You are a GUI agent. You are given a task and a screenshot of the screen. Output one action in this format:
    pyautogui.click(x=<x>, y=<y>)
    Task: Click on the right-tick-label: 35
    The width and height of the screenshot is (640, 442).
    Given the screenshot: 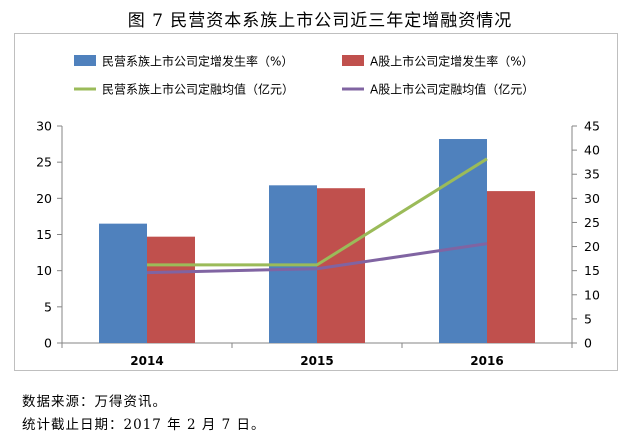 What is the action you would take?
    pyautogui.click(x=592, y=174)
    